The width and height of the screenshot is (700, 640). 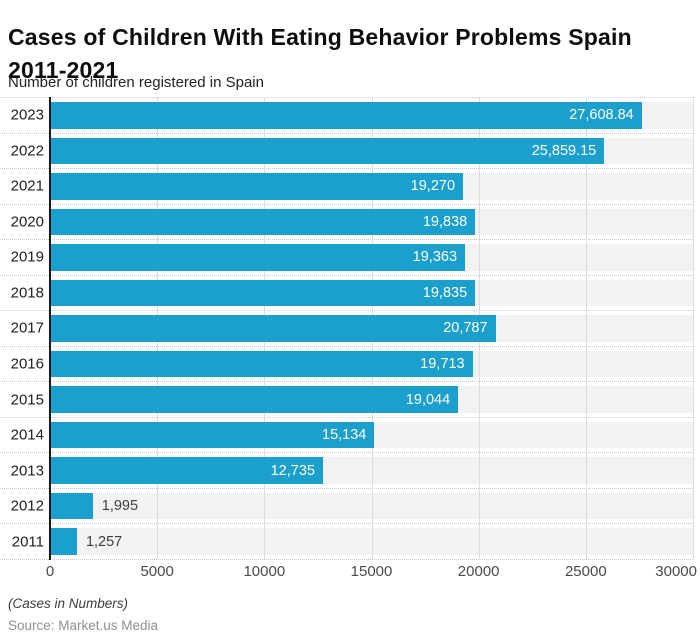 I want to click on bar-value-label: 20,787, so click(x=465, y=328).